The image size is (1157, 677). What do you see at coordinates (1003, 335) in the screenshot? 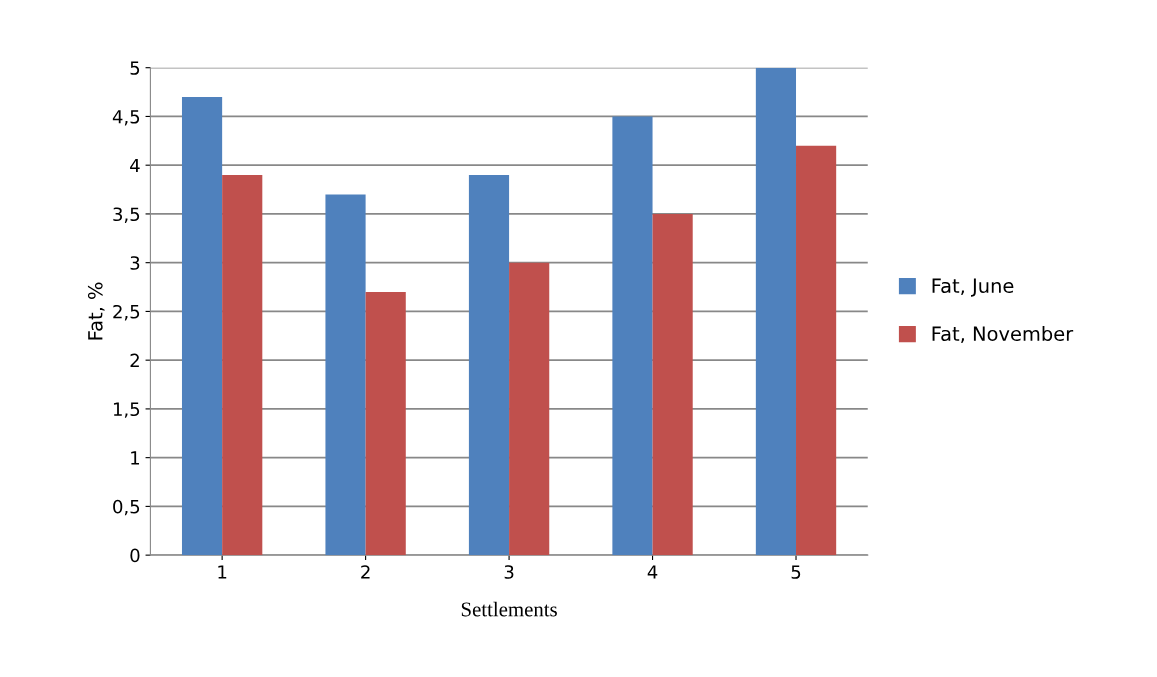
I see `legend-label: Fat, November` at bounding box center [1003, 335].